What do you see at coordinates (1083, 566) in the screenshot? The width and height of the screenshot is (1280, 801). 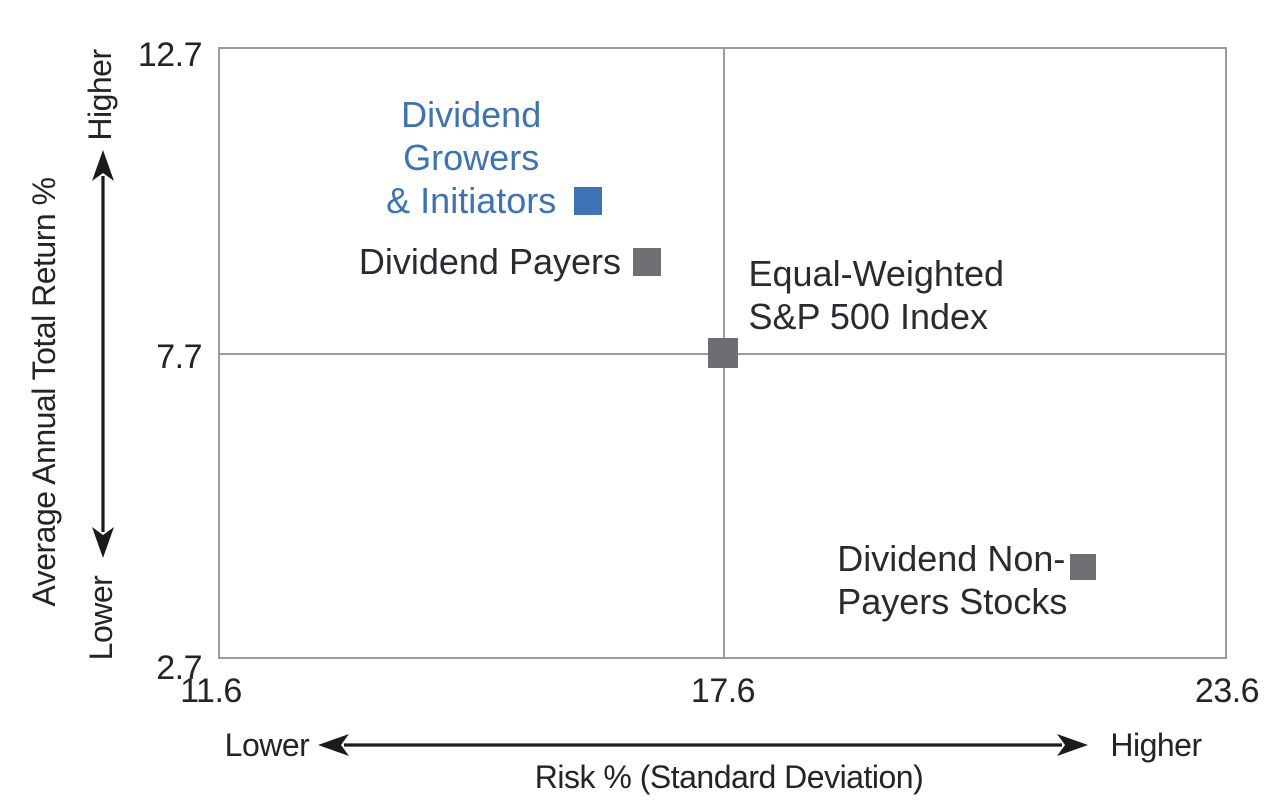 I see `data-point-marker-nonpayers` at bounding box center [1083, 566].